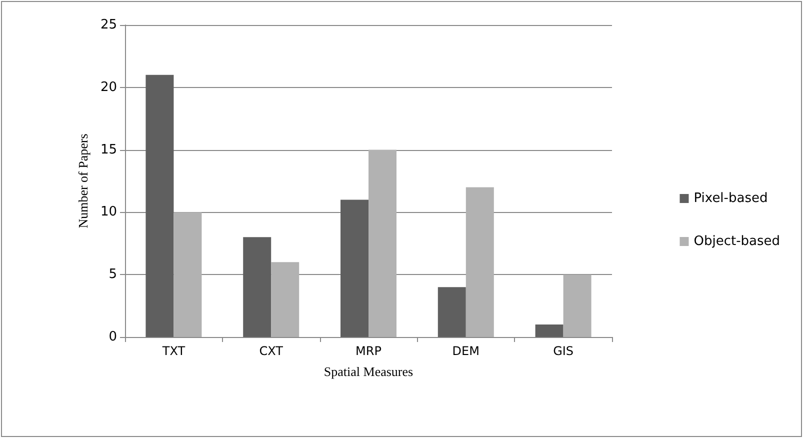  I want to click on y-tick-label: 5, so click(112, 274).